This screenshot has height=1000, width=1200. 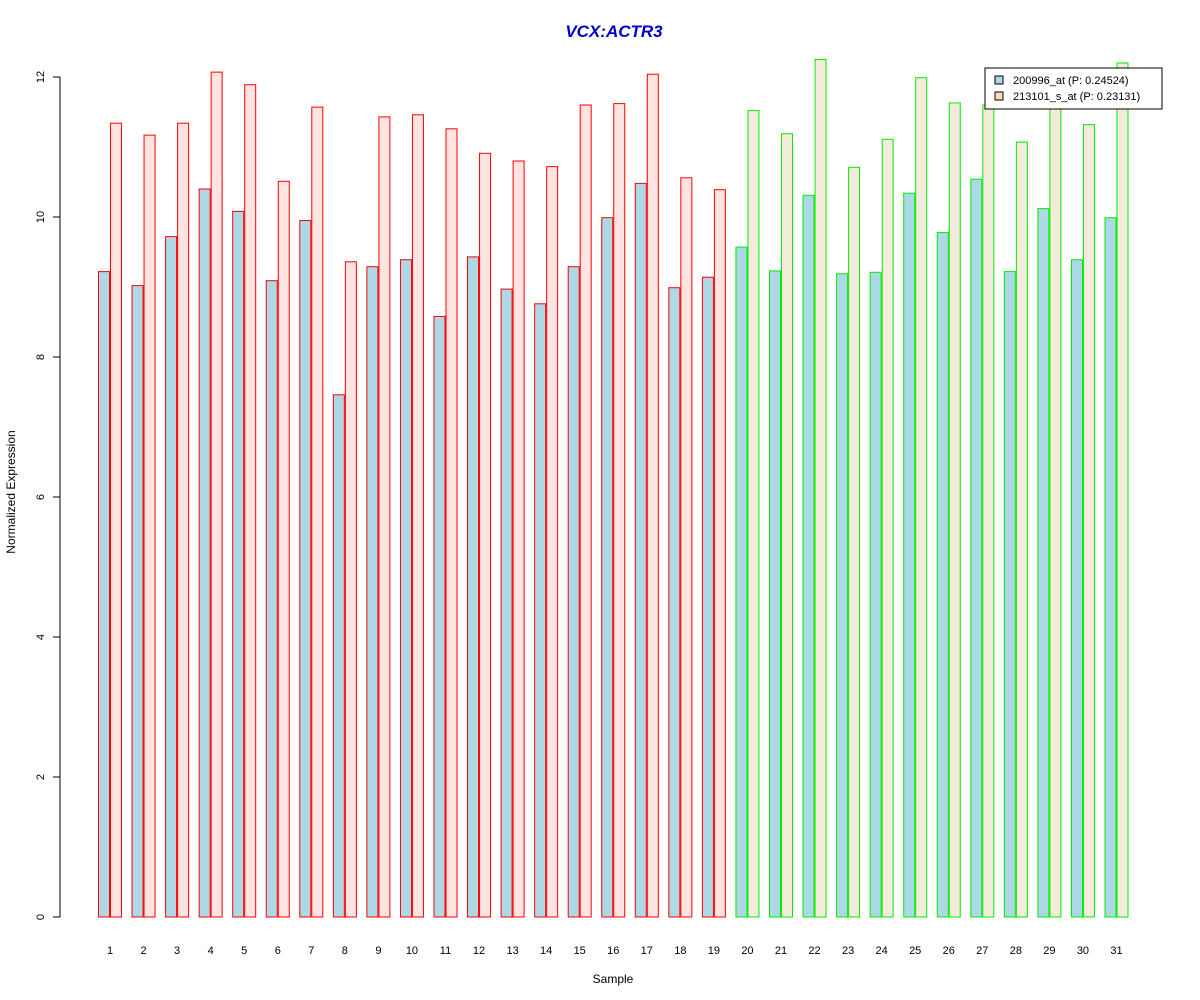 What do you see at coordinates (882, 951) in the screenshot?
I see `x-tick-label: 24` at bounding box center [882, 951].